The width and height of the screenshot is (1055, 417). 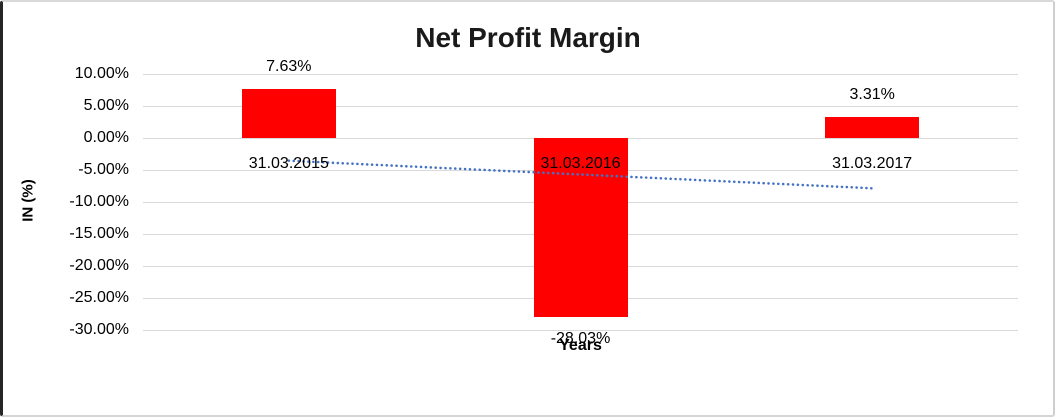 I want to click on y-tick-label: 0.00%, so click(x=106, y=137).